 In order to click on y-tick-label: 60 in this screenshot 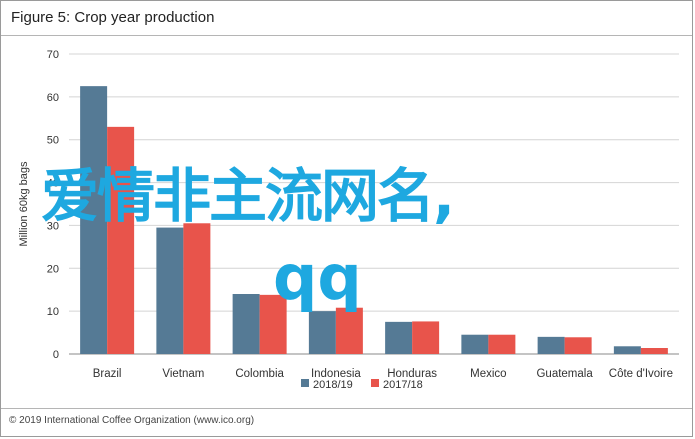, I will do `click(53, 98)`.